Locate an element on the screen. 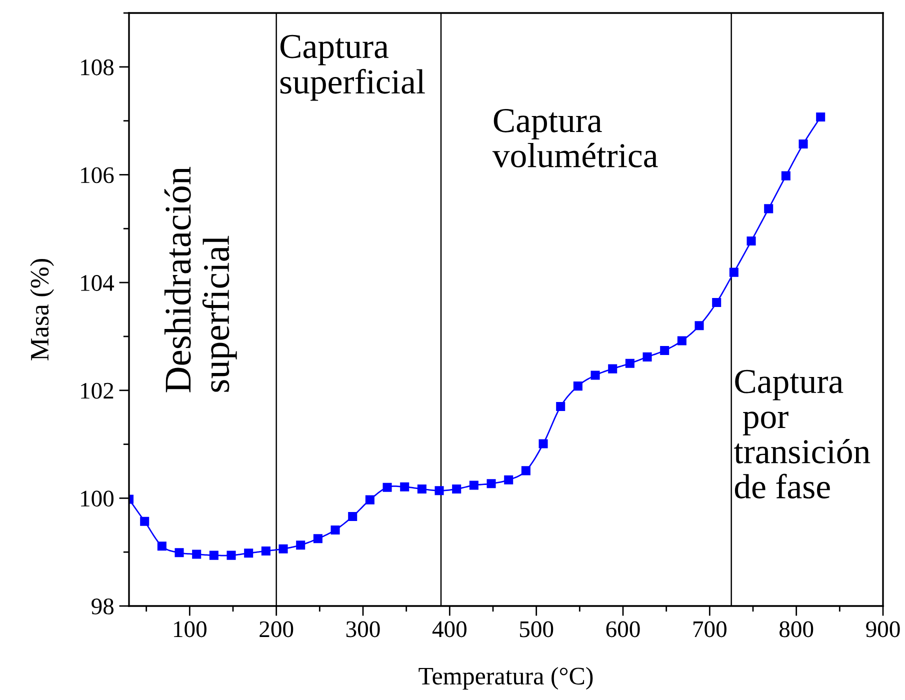  y-tick-label: 104 is located at coordinates (97, 283).